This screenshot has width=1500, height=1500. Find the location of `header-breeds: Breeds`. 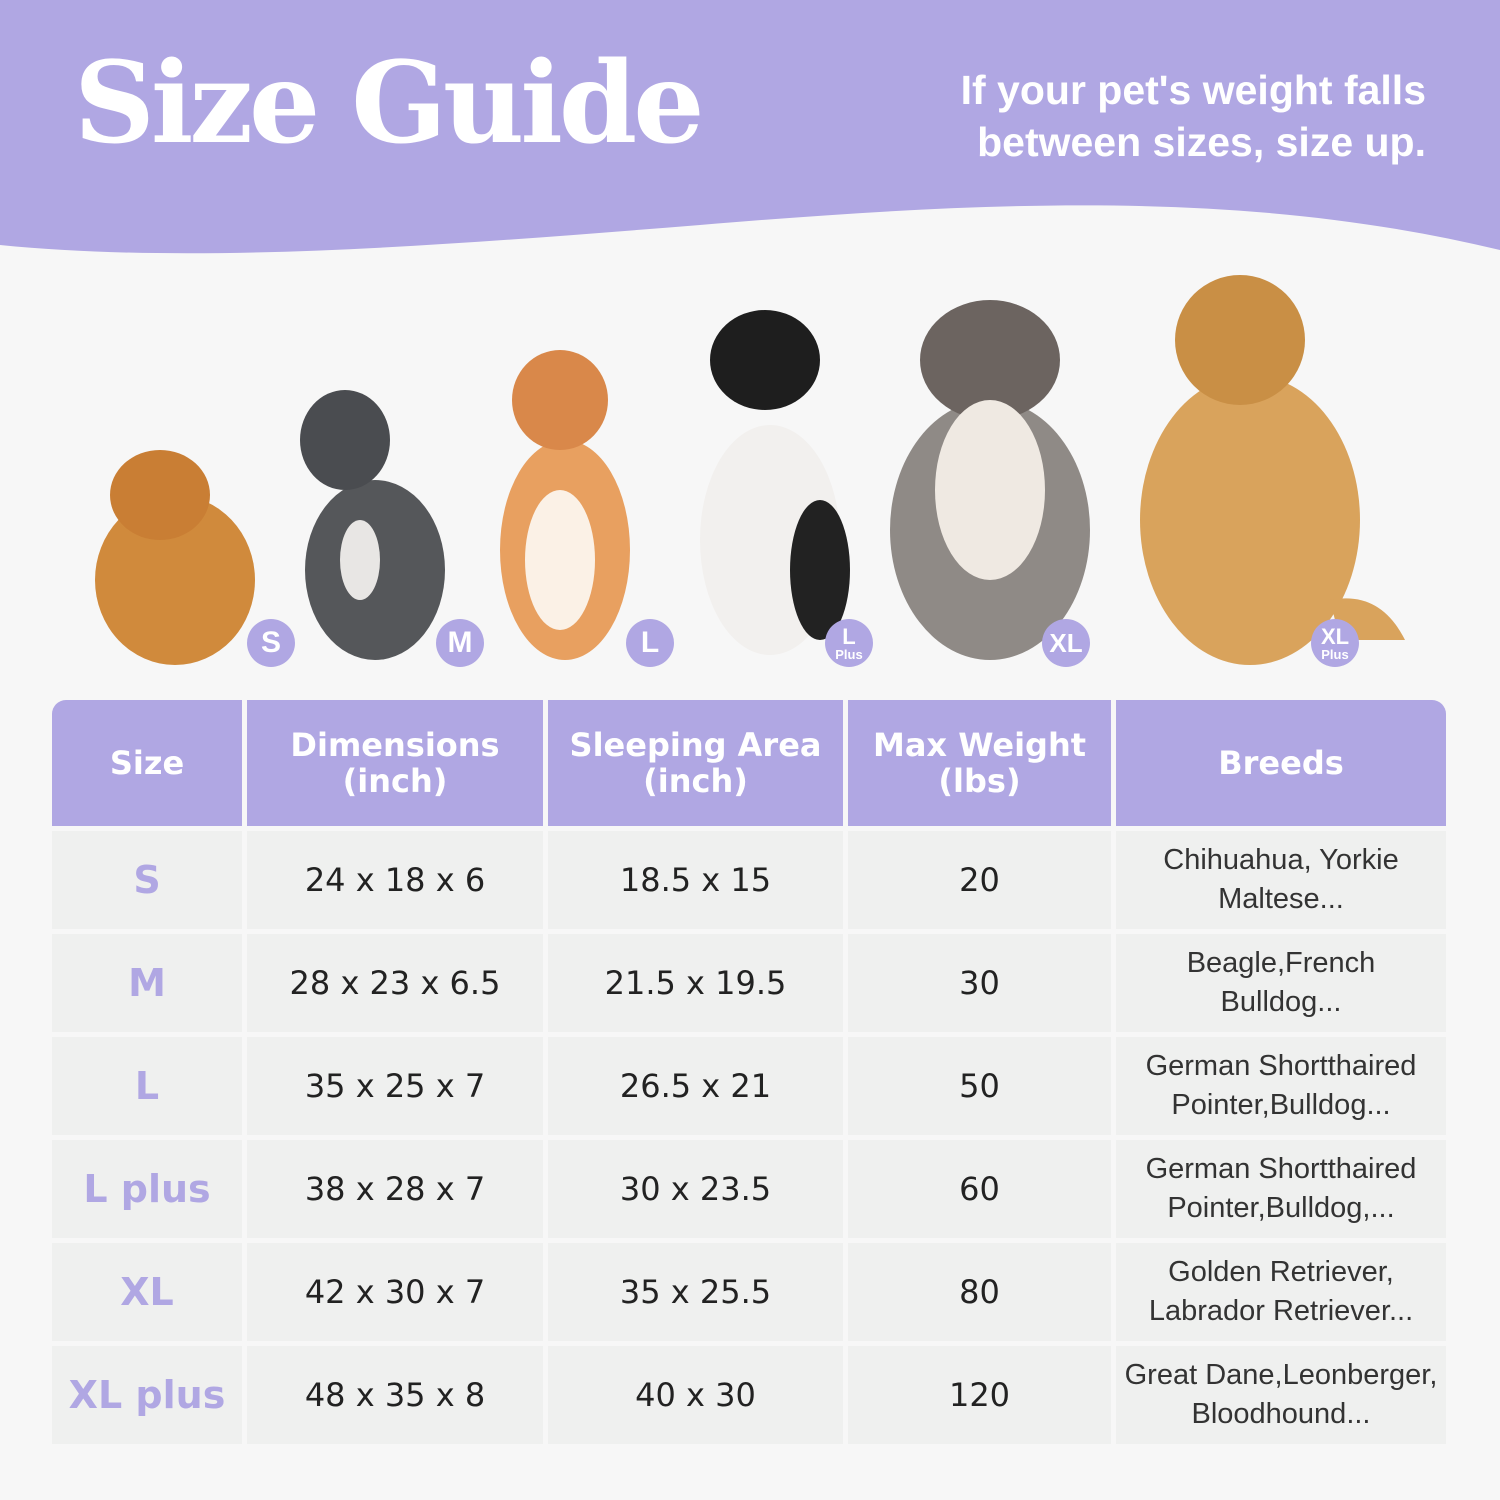

header-breeds: Breeds is located at coordinates (1281, 763).